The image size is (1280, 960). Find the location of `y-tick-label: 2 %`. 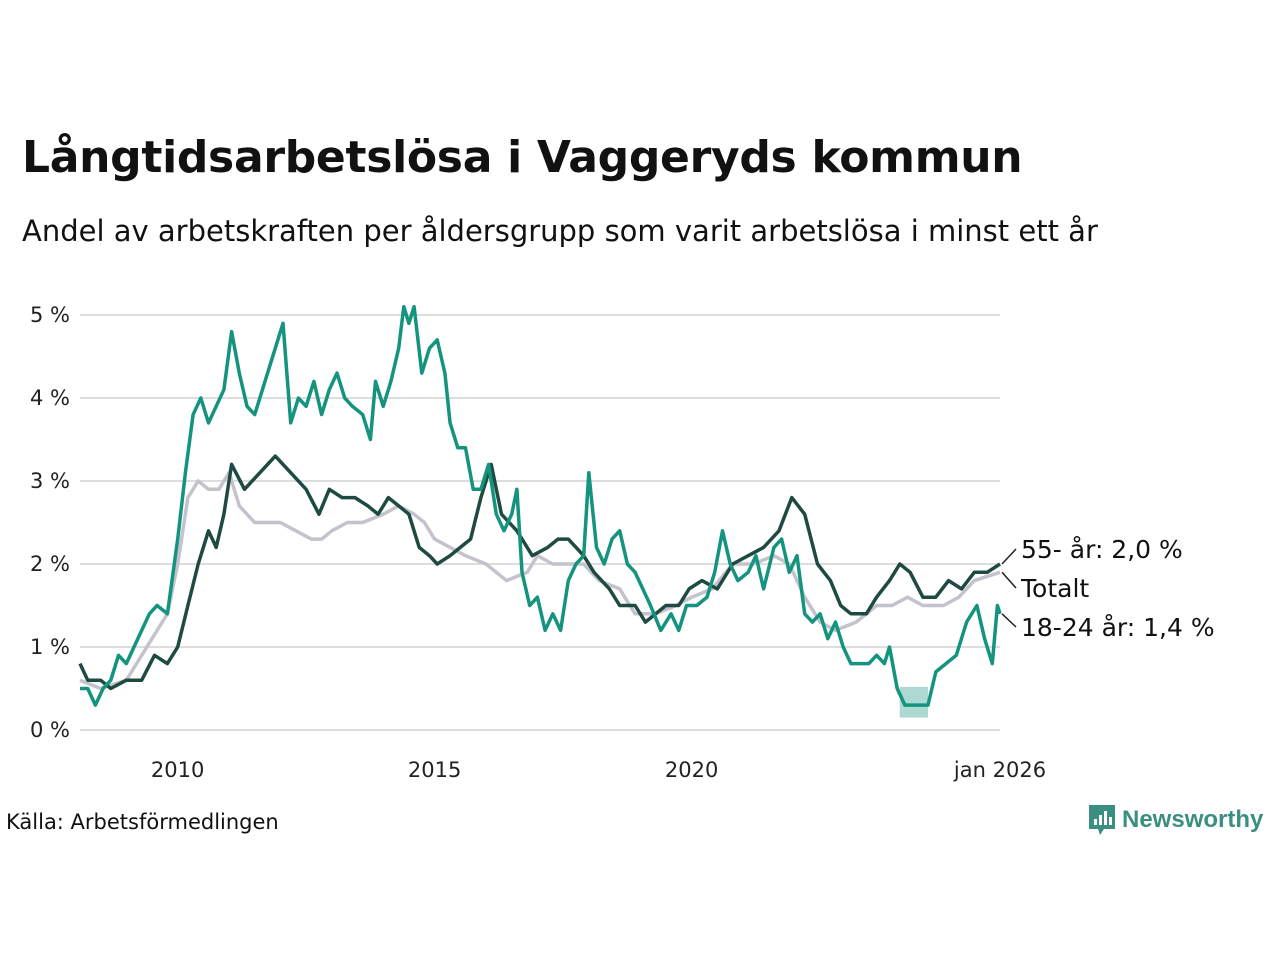

y-tick-label: 2 % is located at coordinates (50, 564).